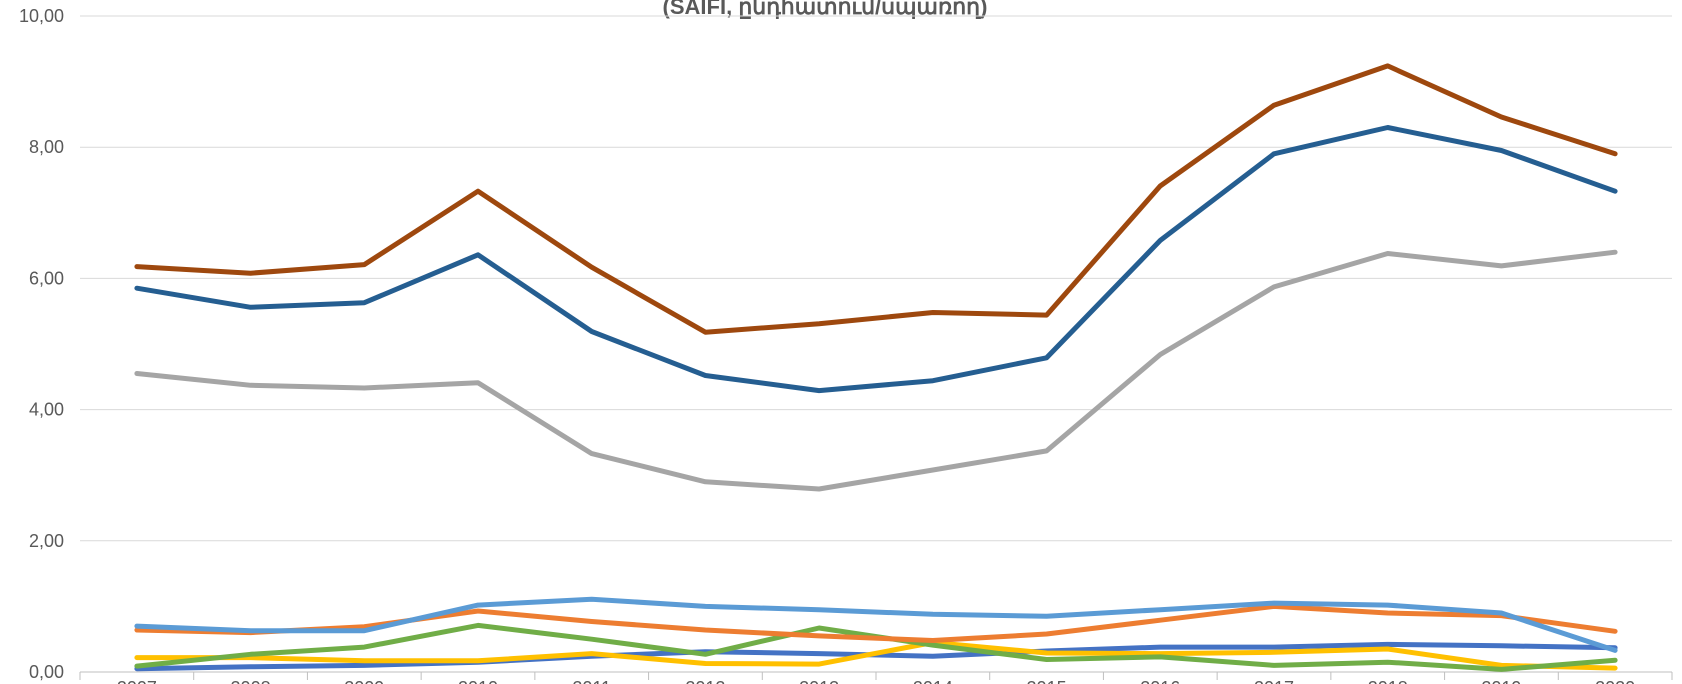  What do you see at coordinates (1047, 681) in the screenshot?
I see `x-tick-label: 2015` at bounding box center [1047, 681].